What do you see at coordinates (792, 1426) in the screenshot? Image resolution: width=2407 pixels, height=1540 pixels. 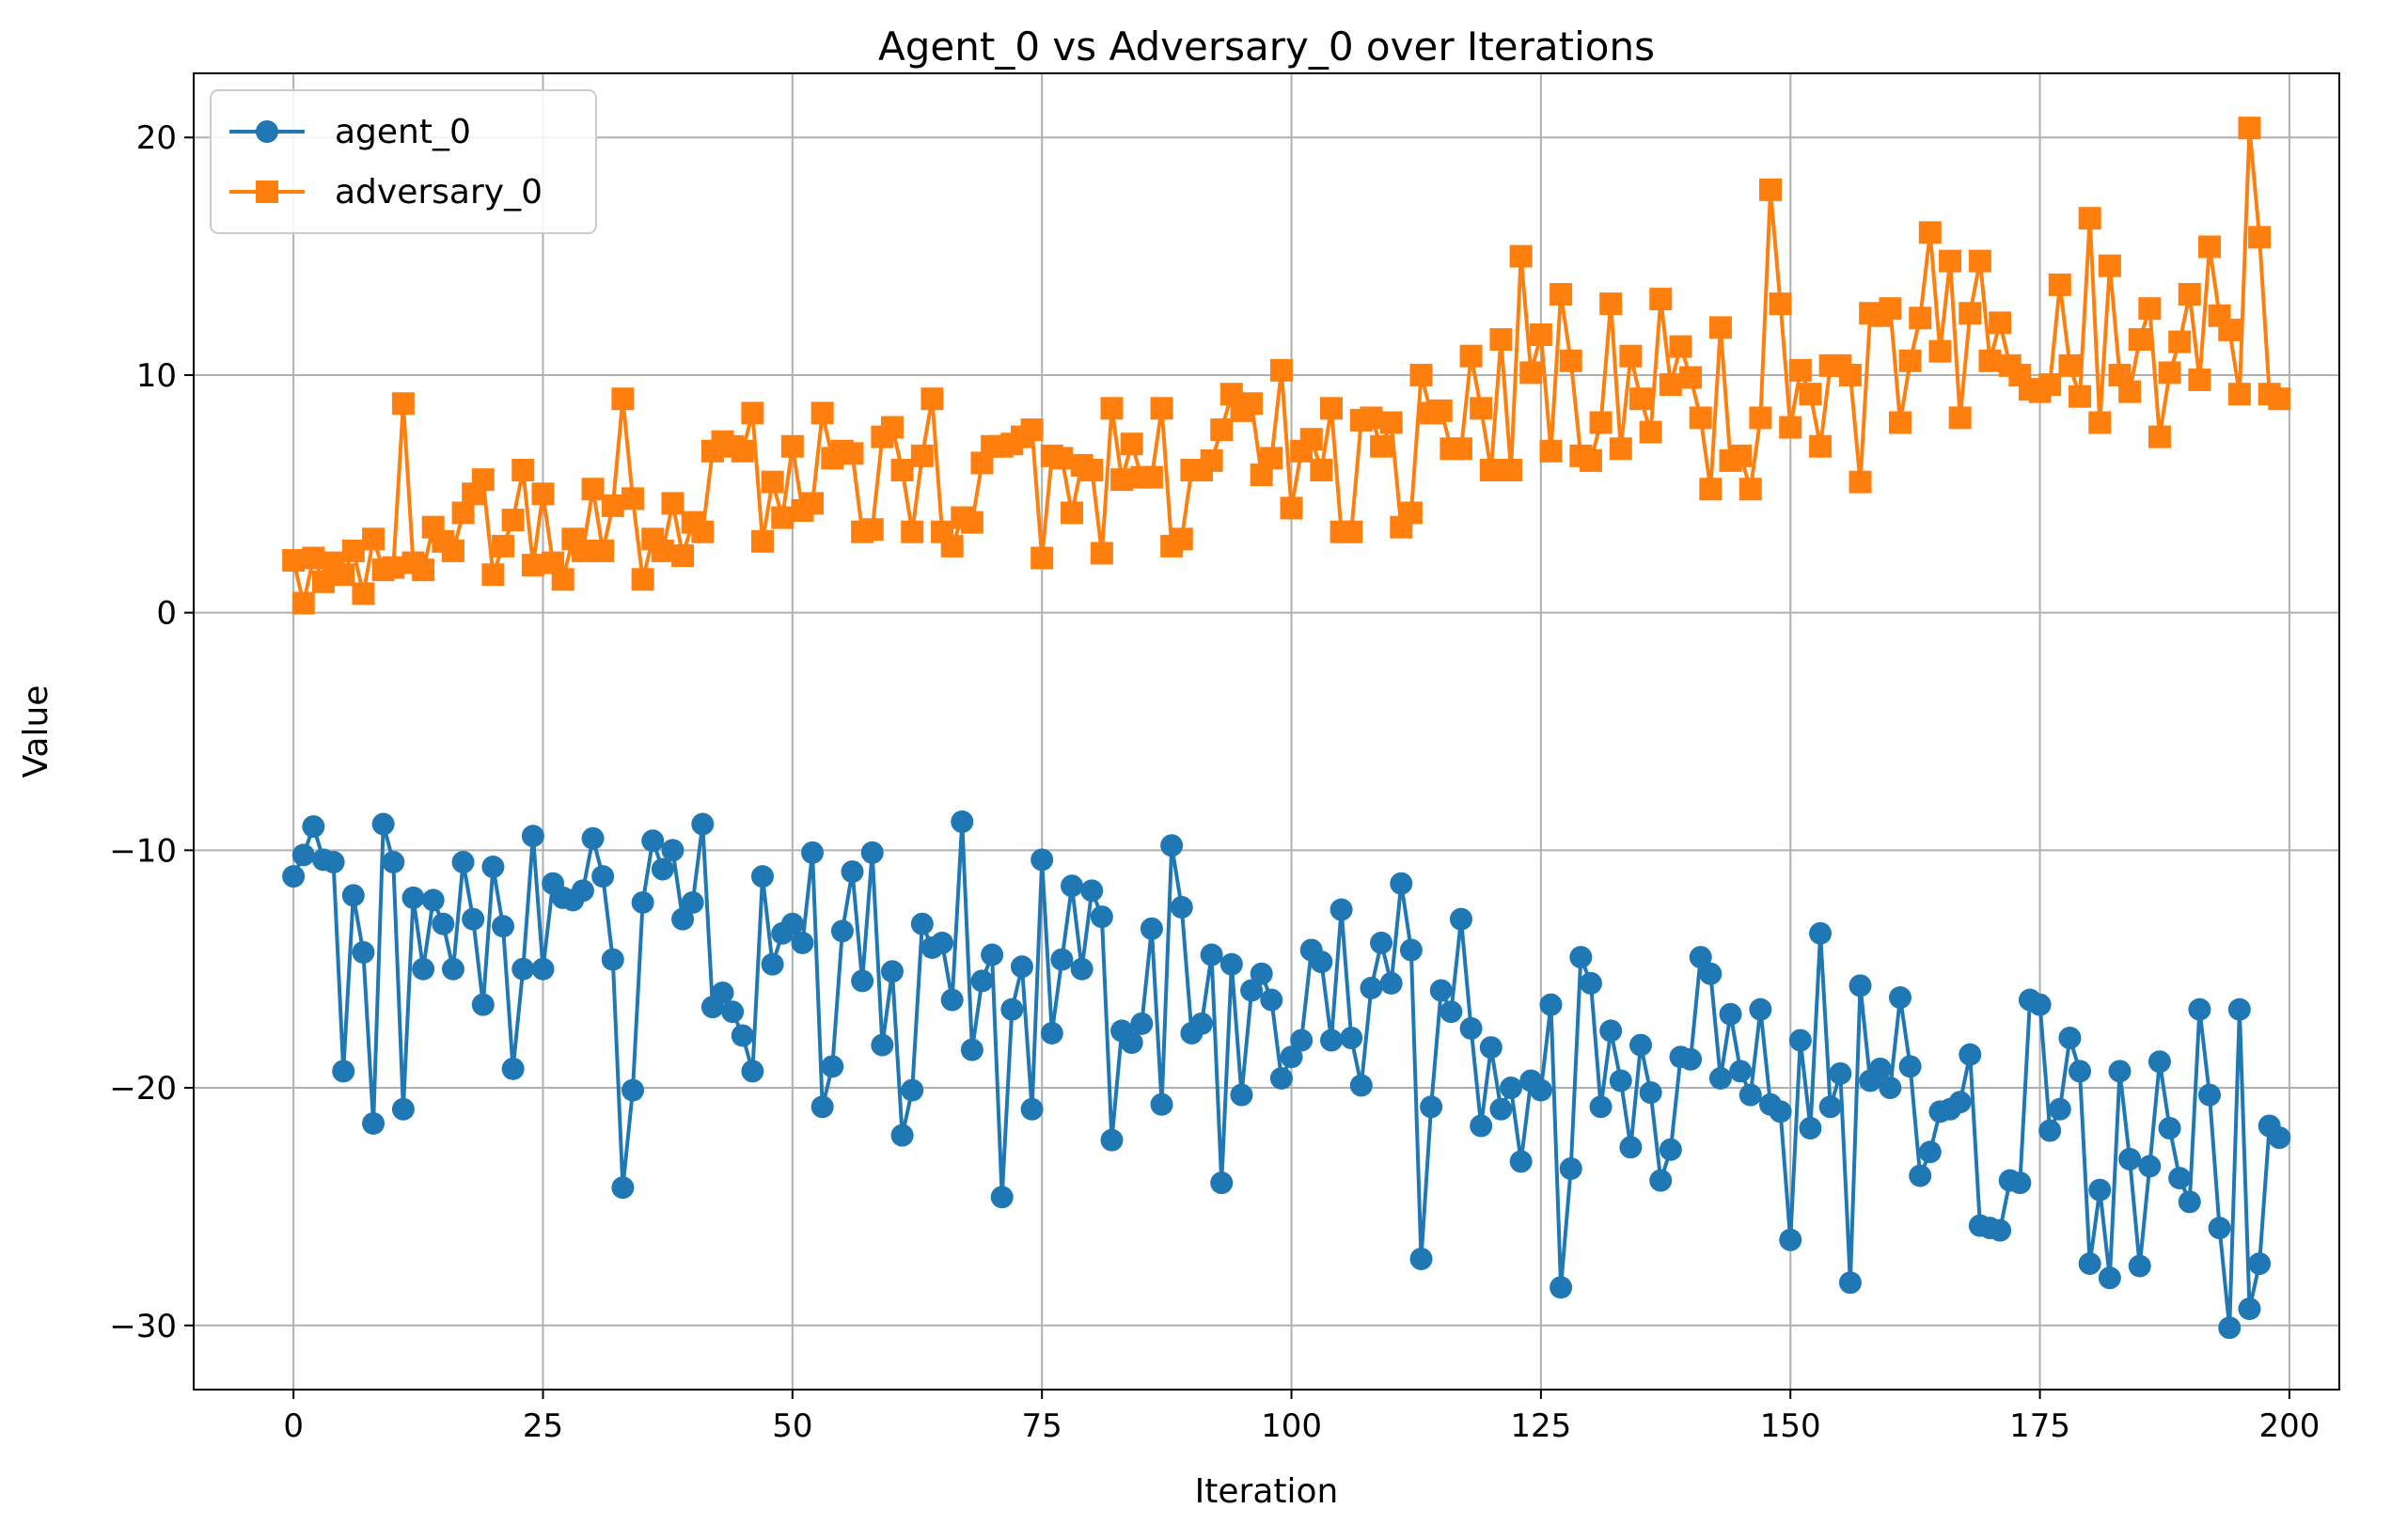 I see `x-tick-label: 50` at bounding box center [792, 1426].